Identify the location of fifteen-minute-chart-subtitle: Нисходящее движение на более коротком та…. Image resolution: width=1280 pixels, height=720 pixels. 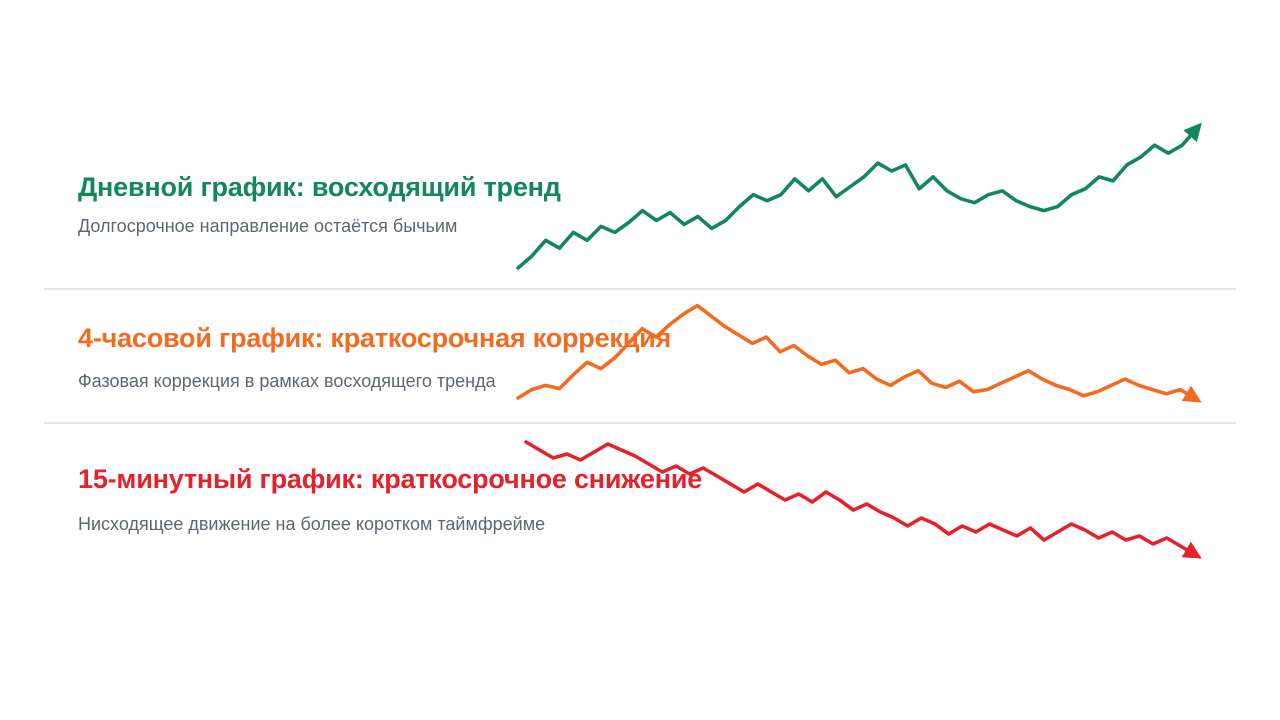
(312, 524).